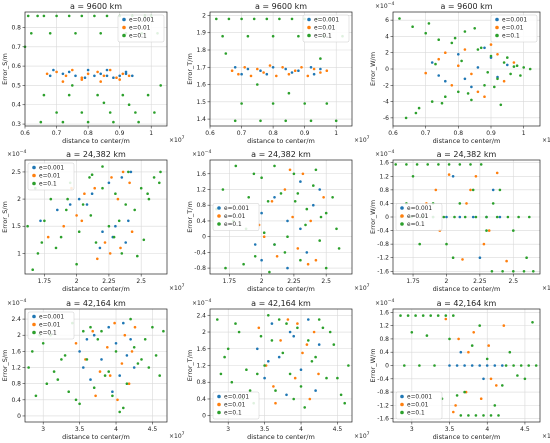  What do you see at coordinates (273, 133) in the screenshot?
I see `x-tick-label: 0.8` at bounding box center [273, 133].